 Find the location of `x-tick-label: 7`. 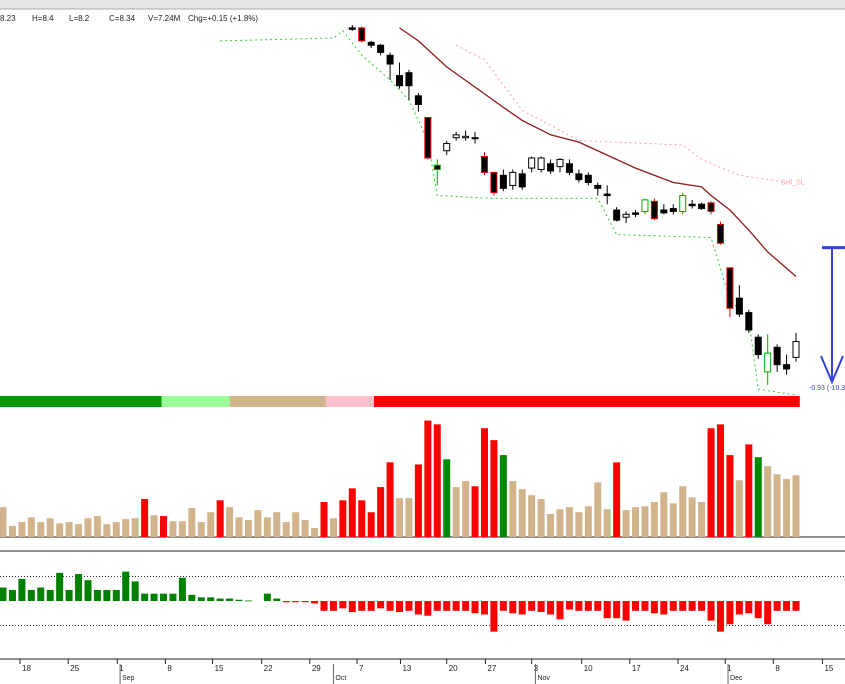

x-tick-label: 7 is located at coordinates (361, 668).